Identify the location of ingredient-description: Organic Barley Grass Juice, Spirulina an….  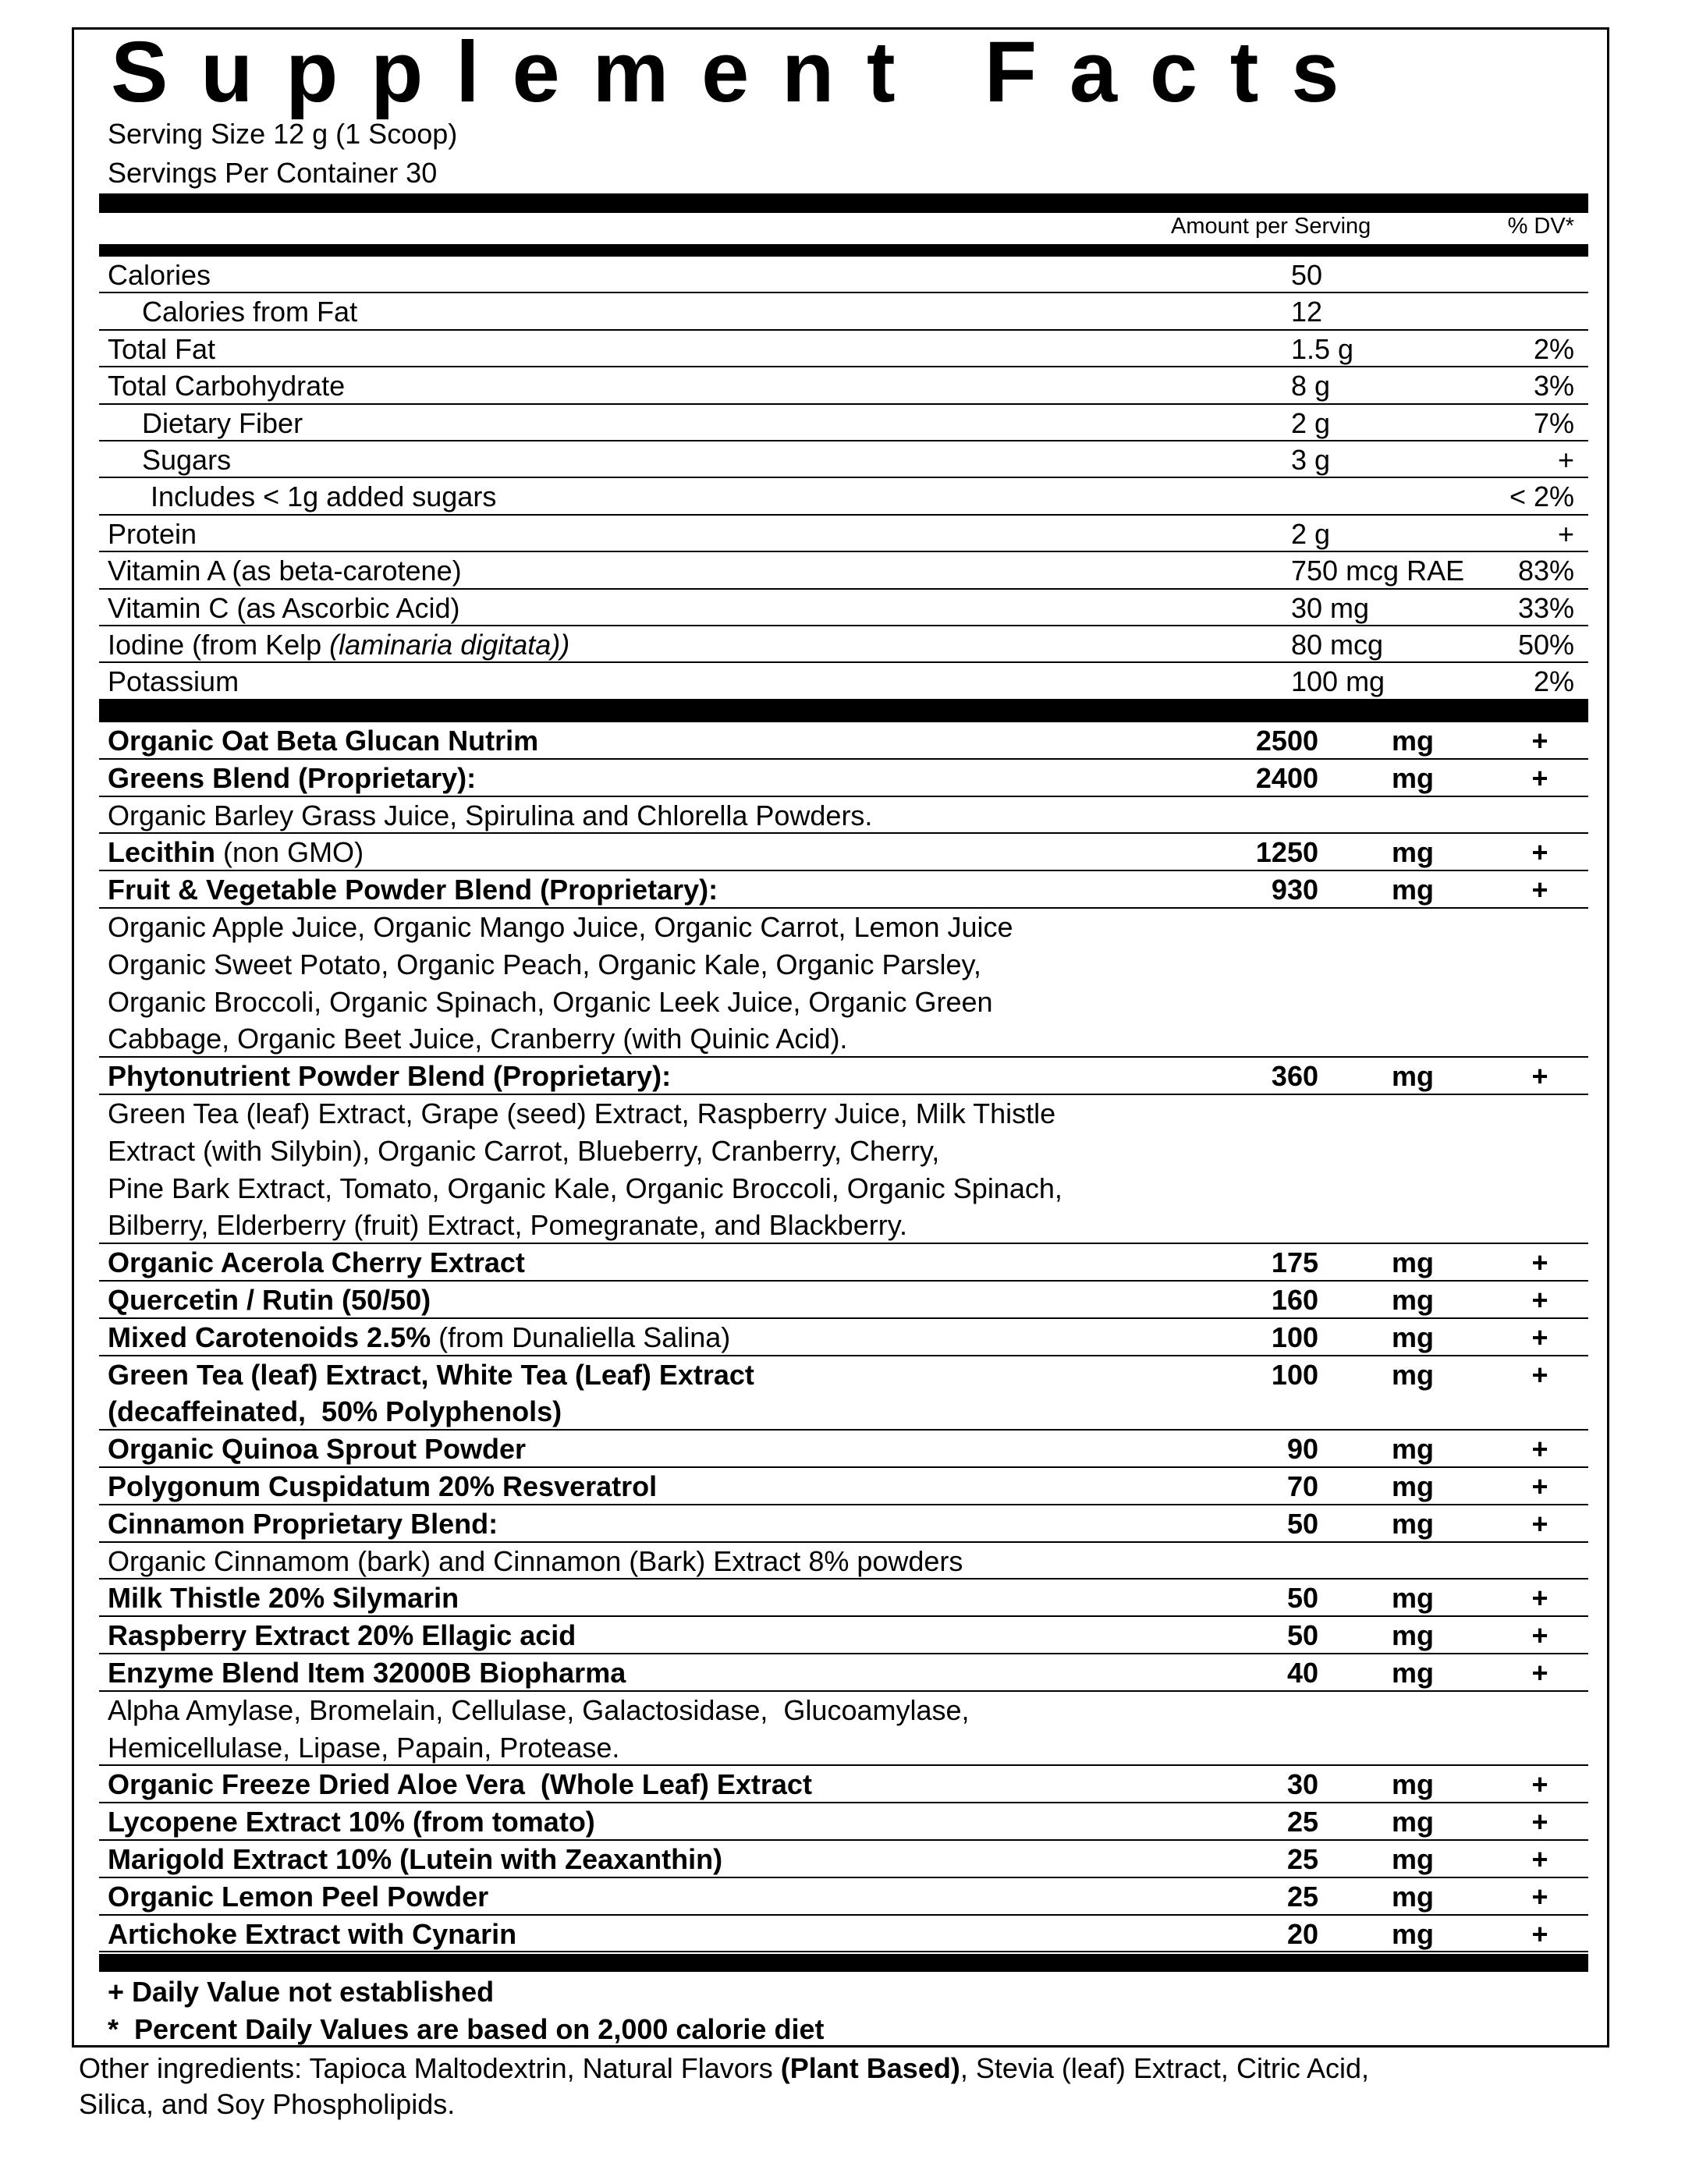
(844, 816).